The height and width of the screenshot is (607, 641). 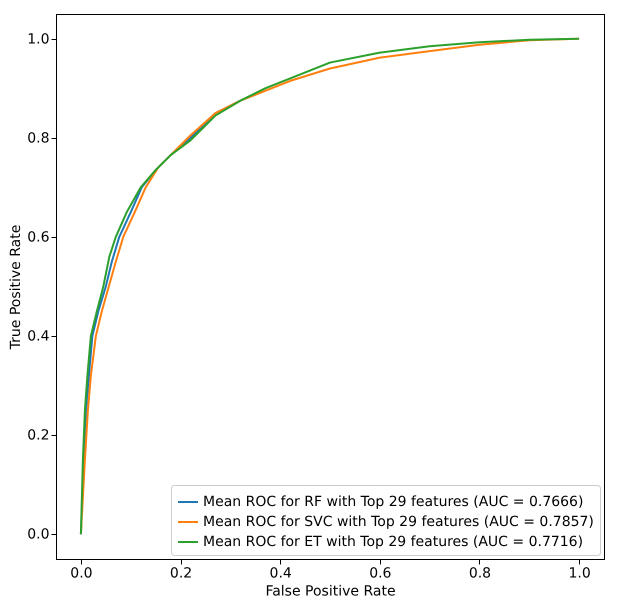 What do you see at coordinates (579, 574) in the screenshot?
I see `x-tick-label: 1.0` at bounding box center [579, 574].